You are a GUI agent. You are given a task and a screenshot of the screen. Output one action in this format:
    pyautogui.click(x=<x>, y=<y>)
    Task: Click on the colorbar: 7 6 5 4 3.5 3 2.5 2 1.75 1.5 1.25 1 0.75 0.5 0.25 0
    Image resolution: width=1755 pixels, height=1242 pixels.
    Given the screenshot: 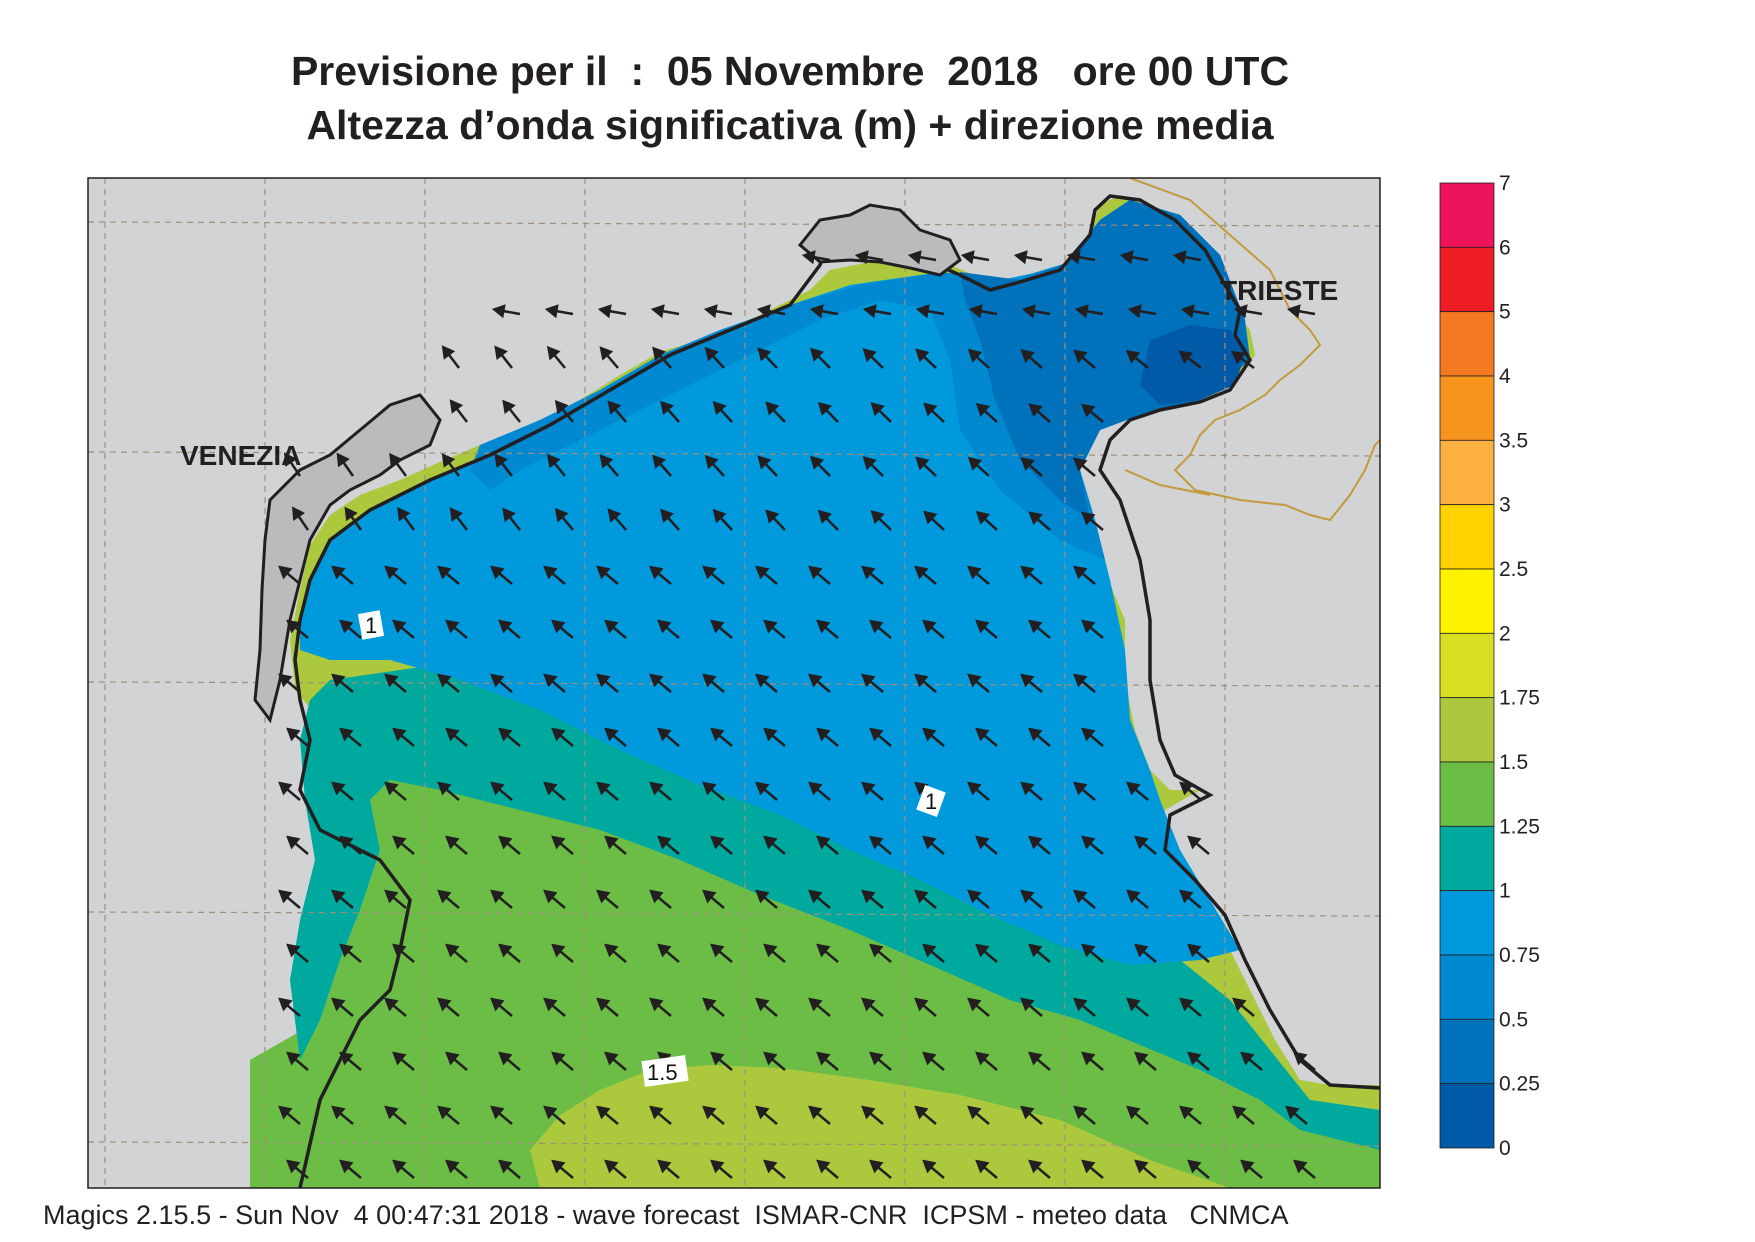 What is the action you would take?
    pyautogui.click(x=1489, y=666)
    